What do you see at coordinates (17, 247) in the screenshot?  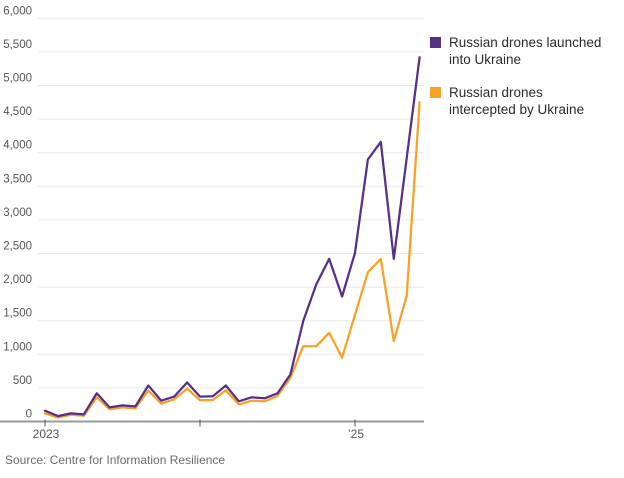 I see `y-axis-tick-label: 2,500` at bounding box center [17, 247].